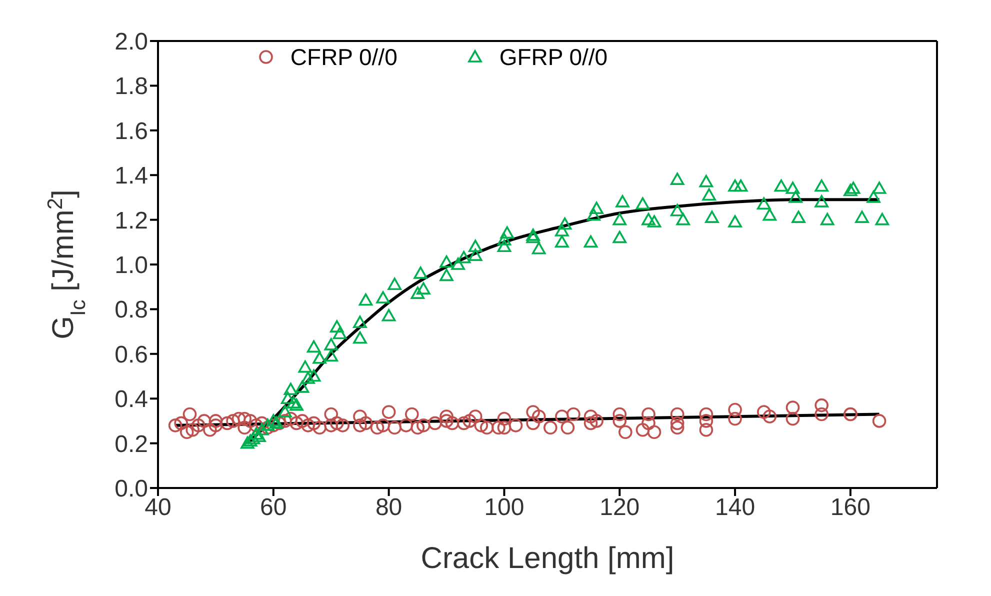 This screenshot has width=991, height=596. I want to click on y-tick-label: 1.2, so click(131, 220).